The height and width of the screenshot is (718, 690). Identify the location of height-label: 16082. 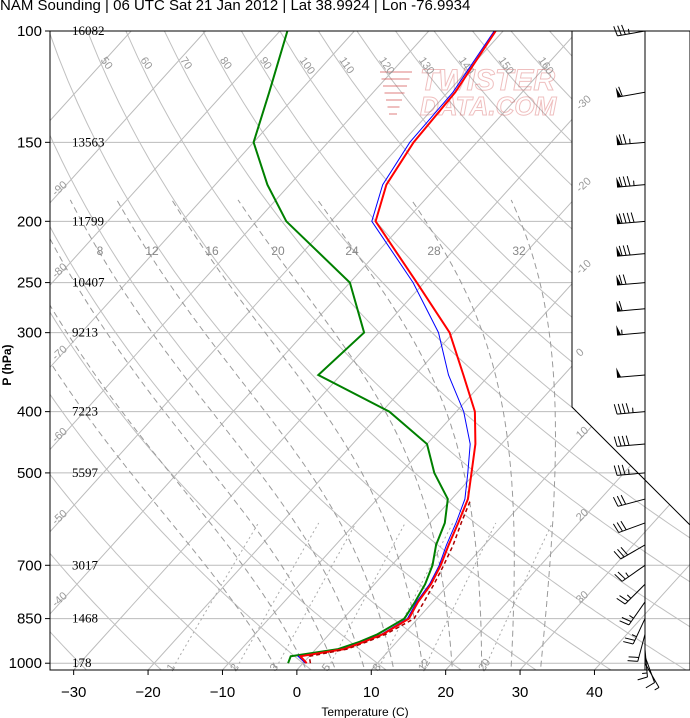
(88, 30).